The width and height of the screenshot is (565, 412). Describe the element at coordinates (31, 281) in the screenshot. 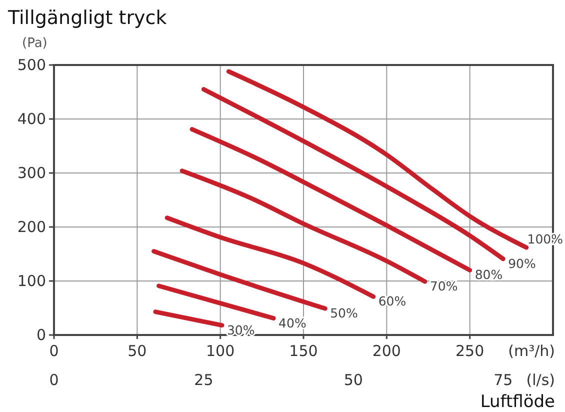

I see `y-tick-label: 100` at that location.